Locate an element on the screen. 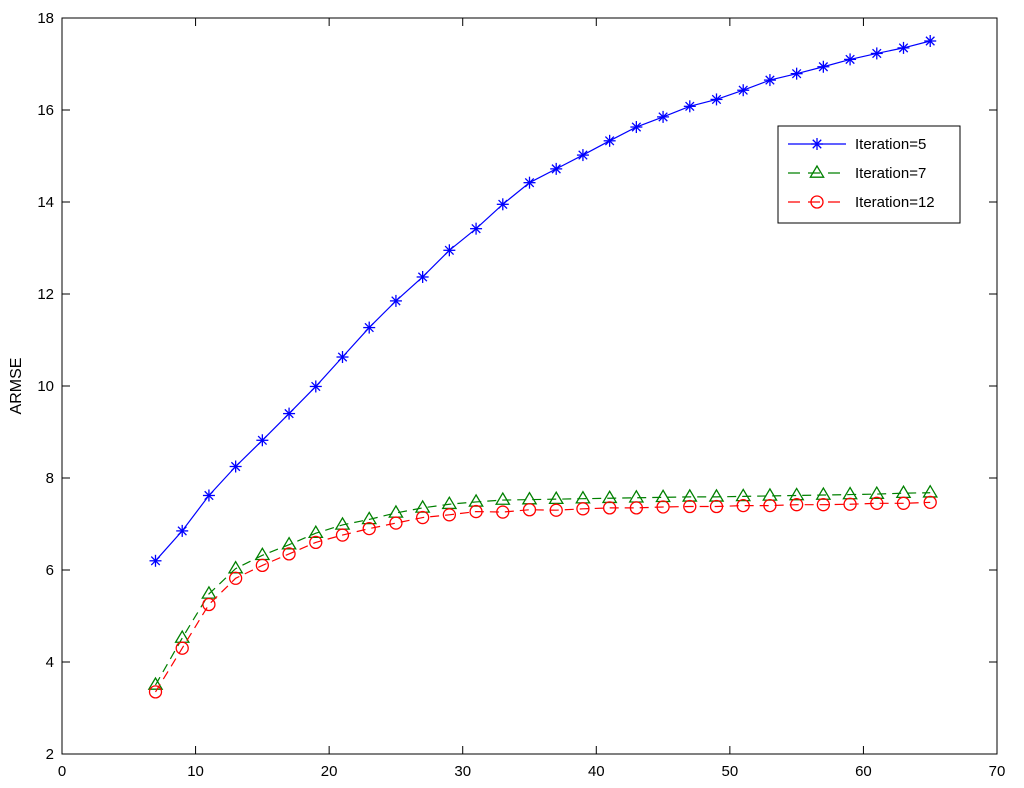 The image size is (1024, 788). y-tick-label: 10 is located at coordinates (45, 386).